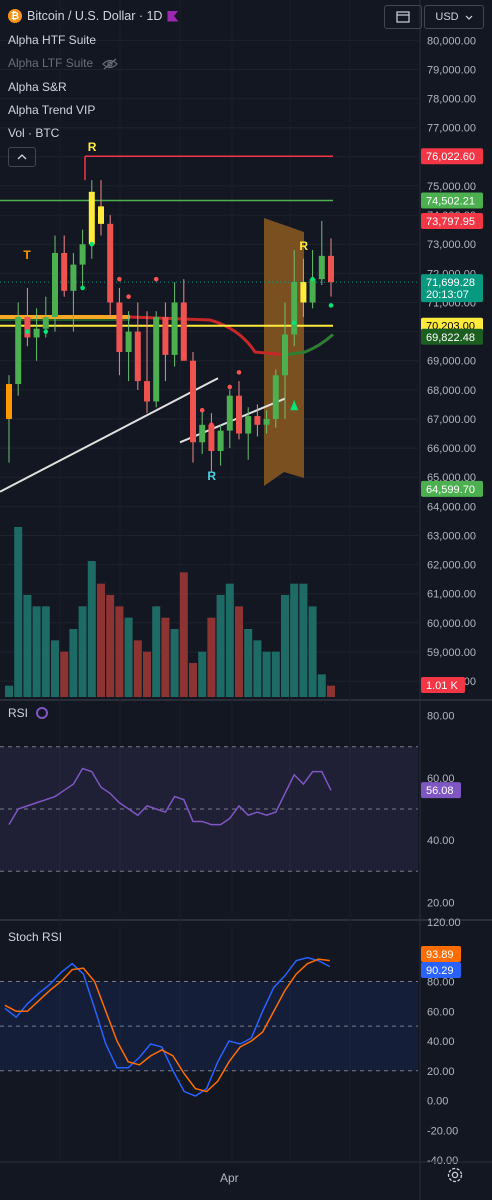  What do you see at coordinates (451, 536) in the screenshot?
I see `y-tick-label: 63,000.00` at bounding box center [451, 536].